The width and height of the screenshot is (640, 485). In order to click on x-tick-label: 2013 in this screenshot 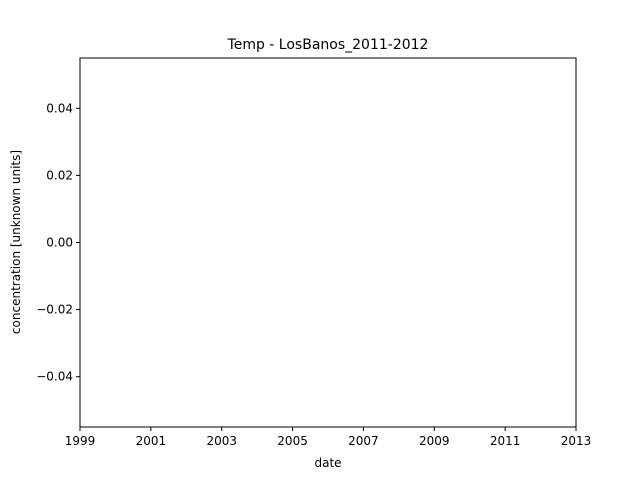, I will do `click(576, 441)`.